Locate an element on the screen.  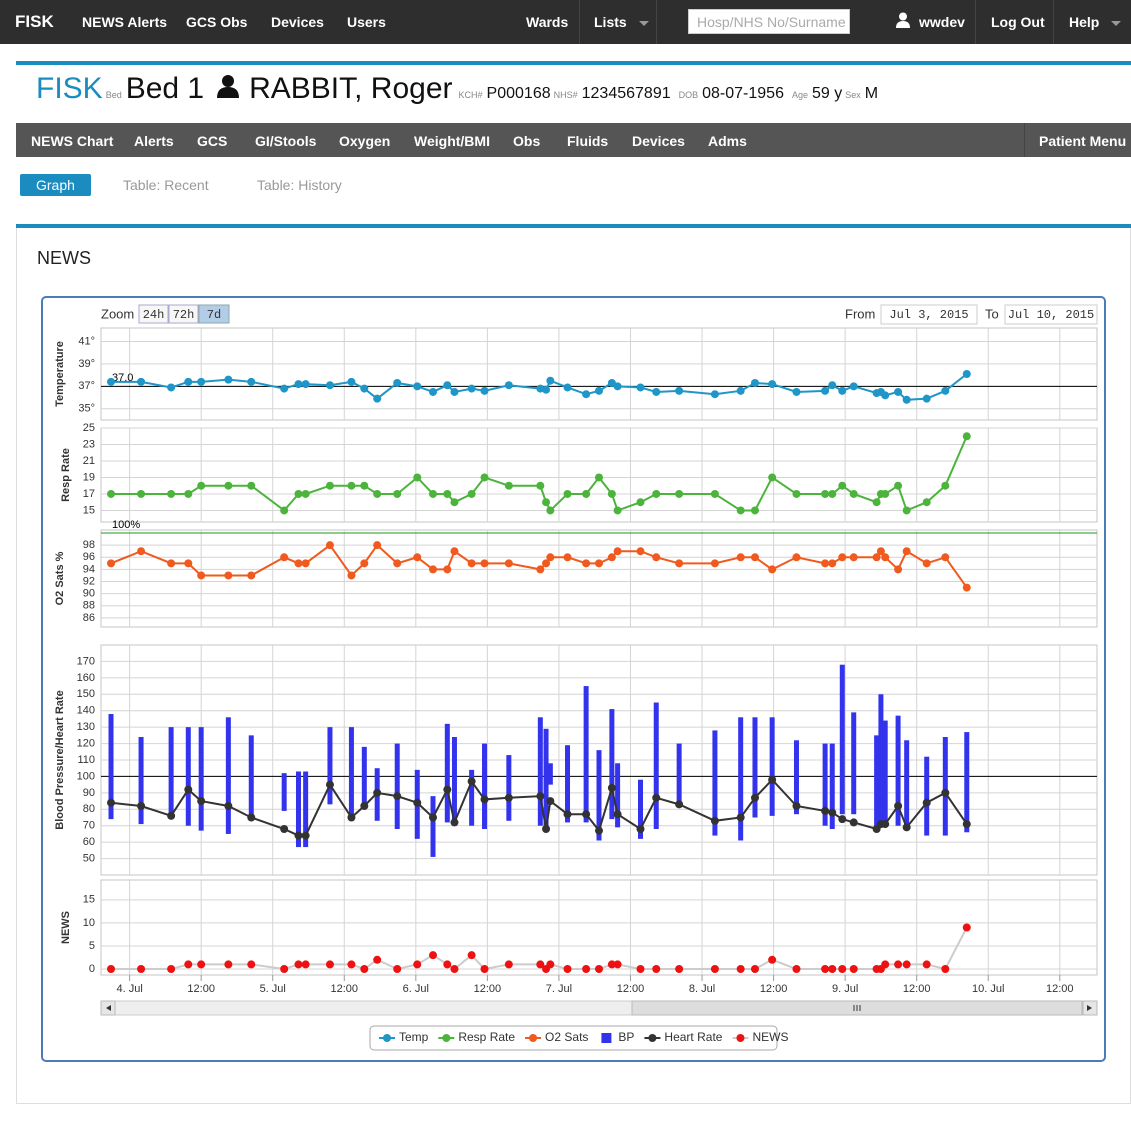
nav-link: Devices is located at coordinates (297, 22).